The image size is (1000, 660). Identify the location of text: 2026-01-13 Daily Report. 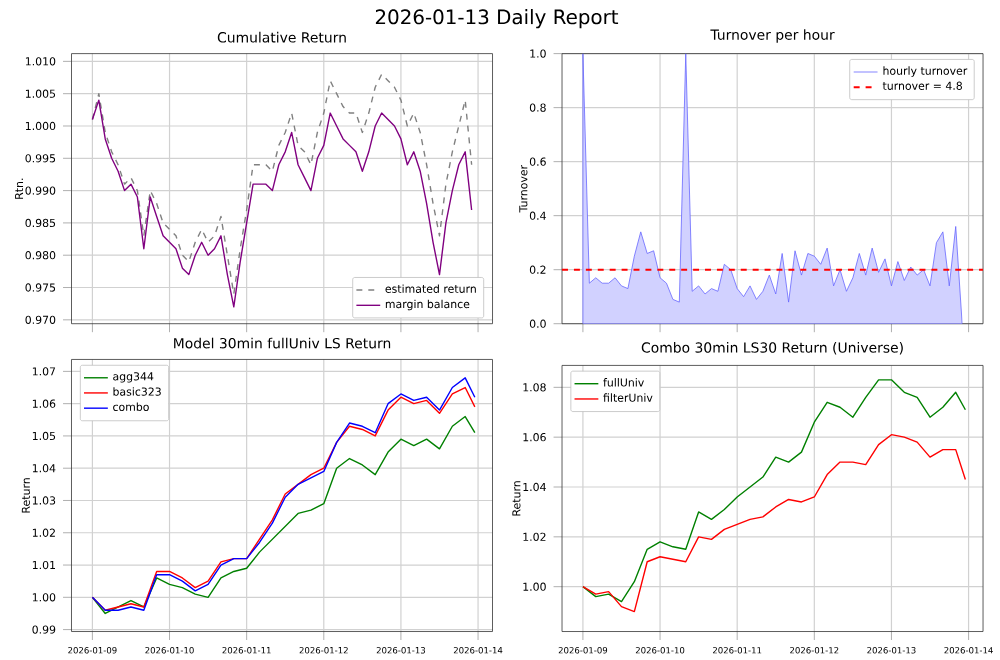
(497, 18).